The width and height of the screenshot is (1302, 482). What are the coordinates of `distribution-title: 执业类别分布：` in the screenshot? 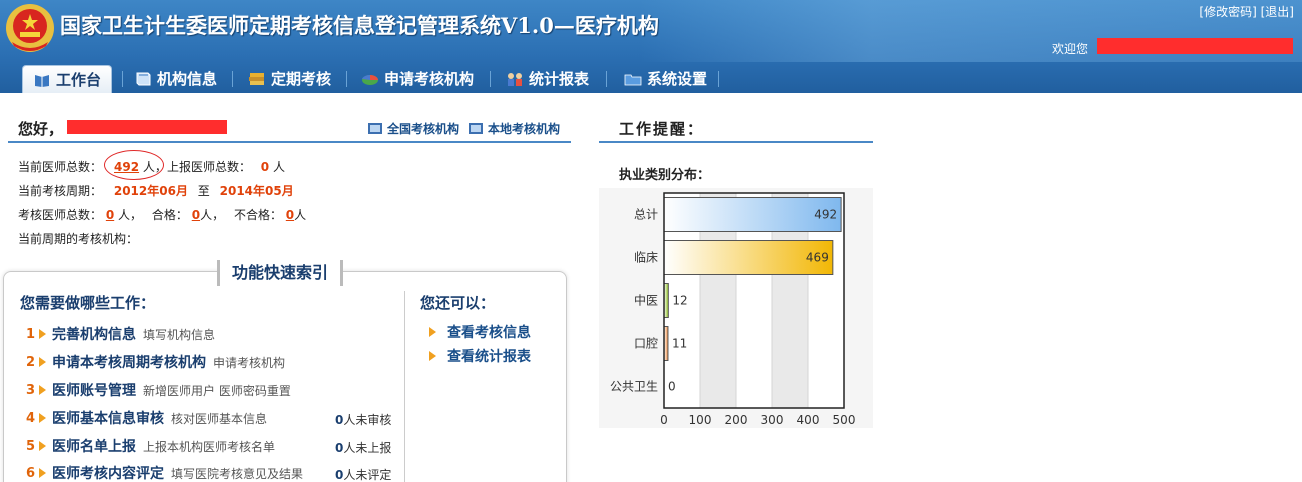 It's located at (665, 175).